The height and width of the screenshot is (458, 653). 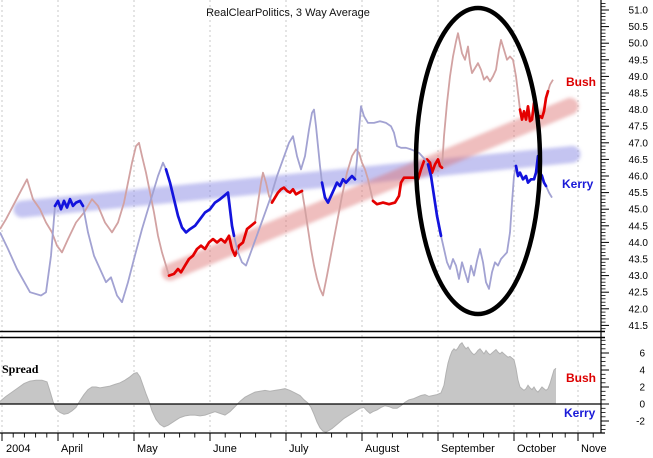 I want to click on y-axis-tick-label: 48.5, so click(x=639, y=94).